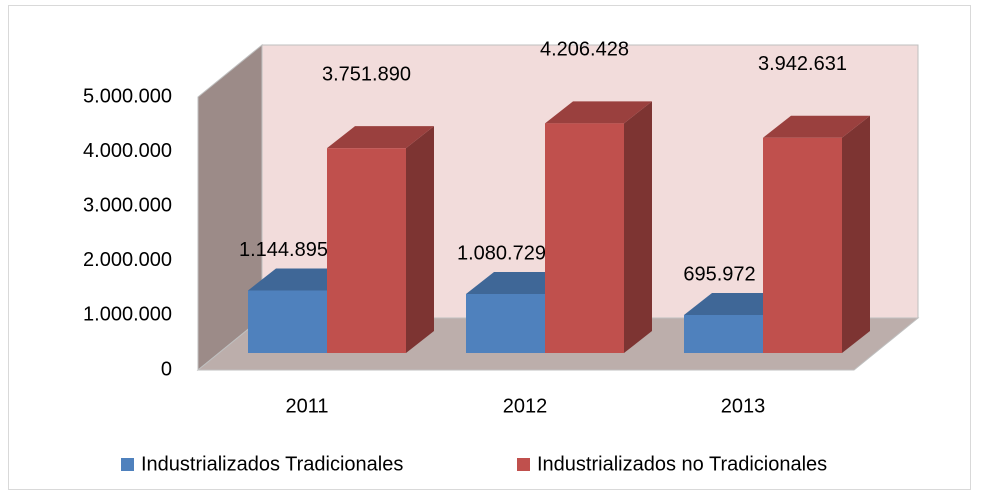 This screenshot has height=502, width=981. I want to click on data-label: 4.206.428, so click(584, 50).